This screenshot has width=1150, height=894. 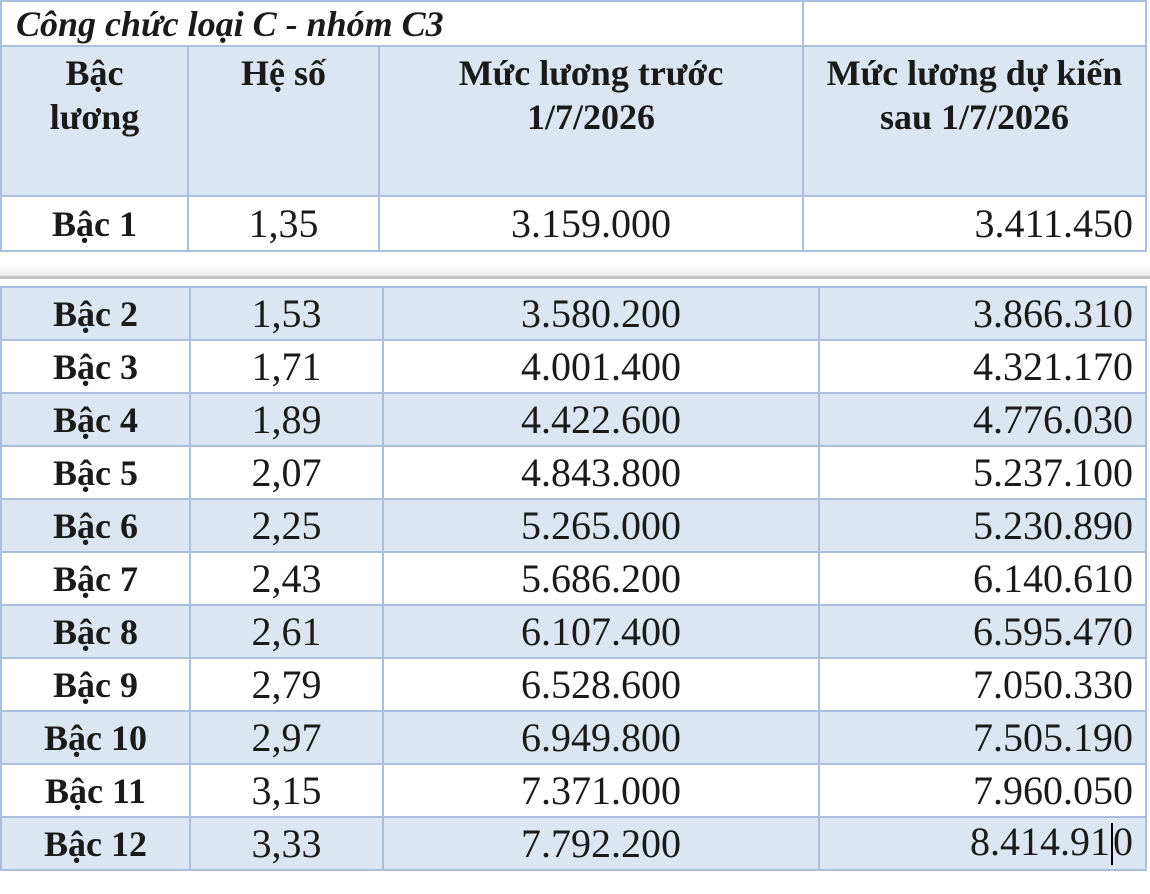 I want to click on table-row: Bậc 12 3,33 7.792.200 8.414.910, so click(x=573, y=843).